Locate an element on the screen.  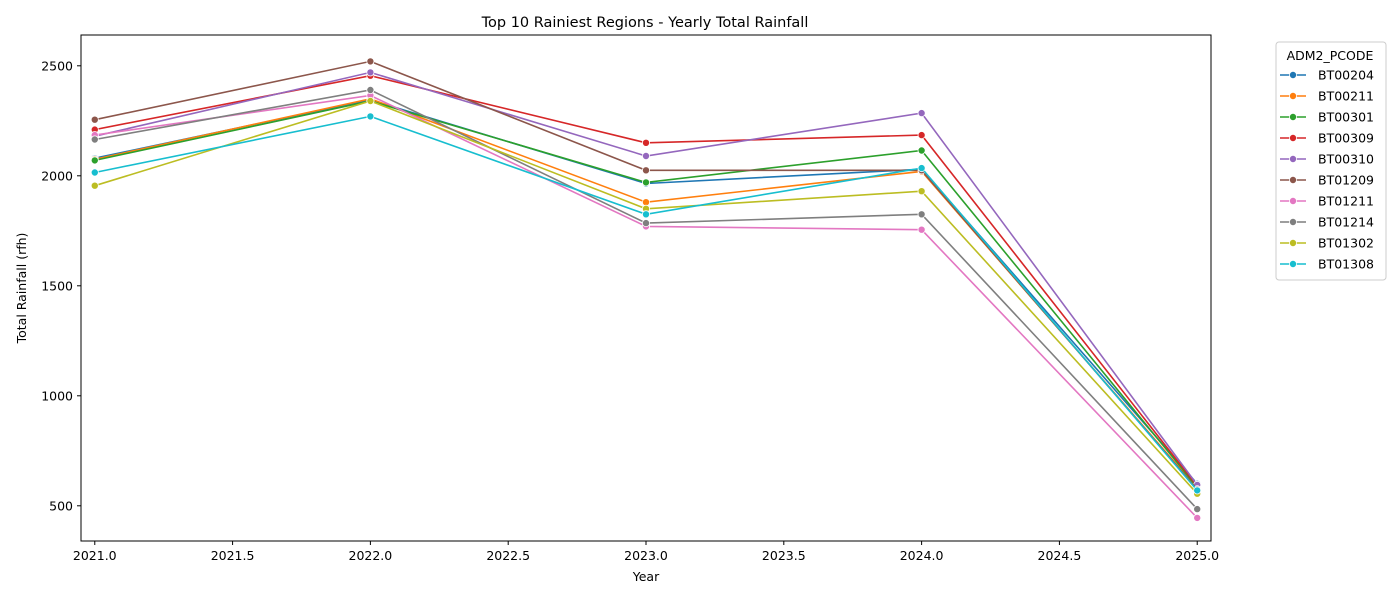
data-point-BT01214-2025 is located at coordinates (1197, 509).